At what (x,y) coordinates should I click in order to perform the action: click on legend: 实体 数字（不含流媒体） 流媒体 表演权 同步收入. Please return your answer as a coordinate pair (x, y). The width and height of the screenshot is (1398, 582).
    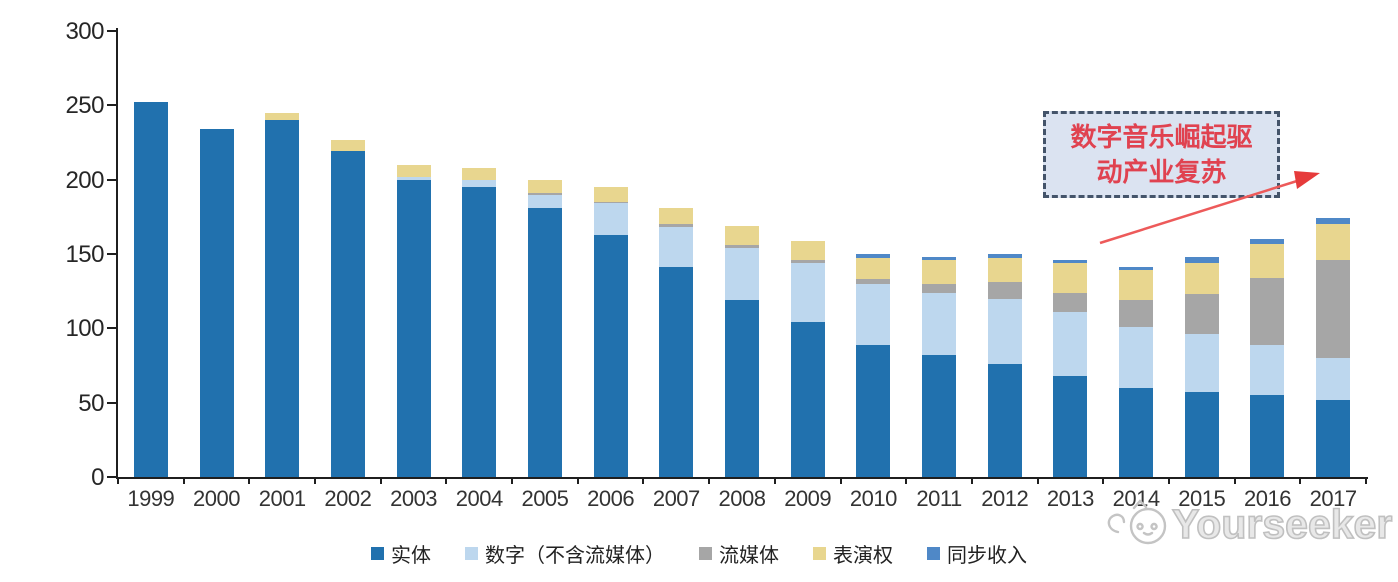
    Looking at the image, I should click on (699, 553).